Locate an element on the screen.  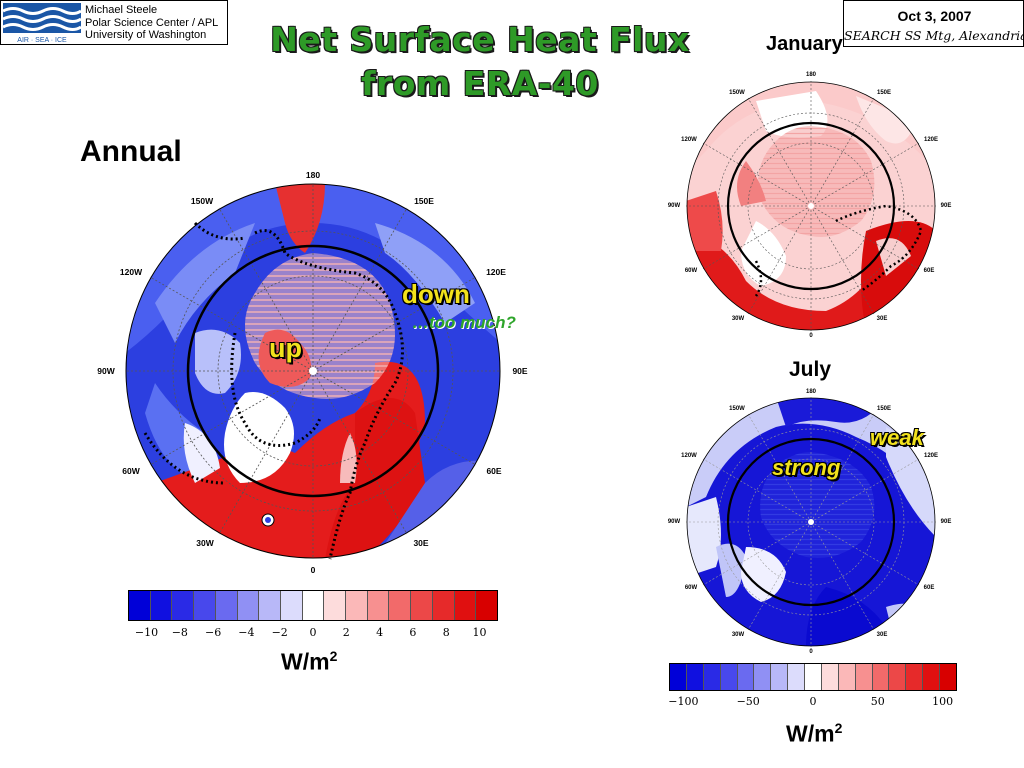
svg-text: AIR · SEA · ICE is located at coordinates (42, 40).